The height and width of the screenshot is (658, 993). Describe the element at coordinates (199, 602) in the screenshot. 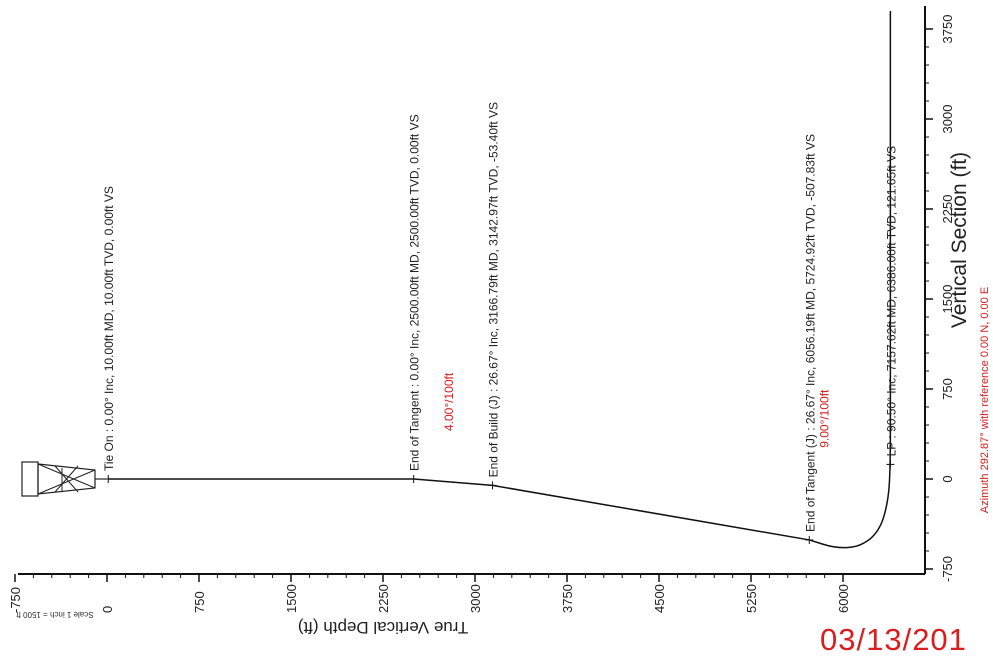

I see `tvd-tick-label: 750` at that location.